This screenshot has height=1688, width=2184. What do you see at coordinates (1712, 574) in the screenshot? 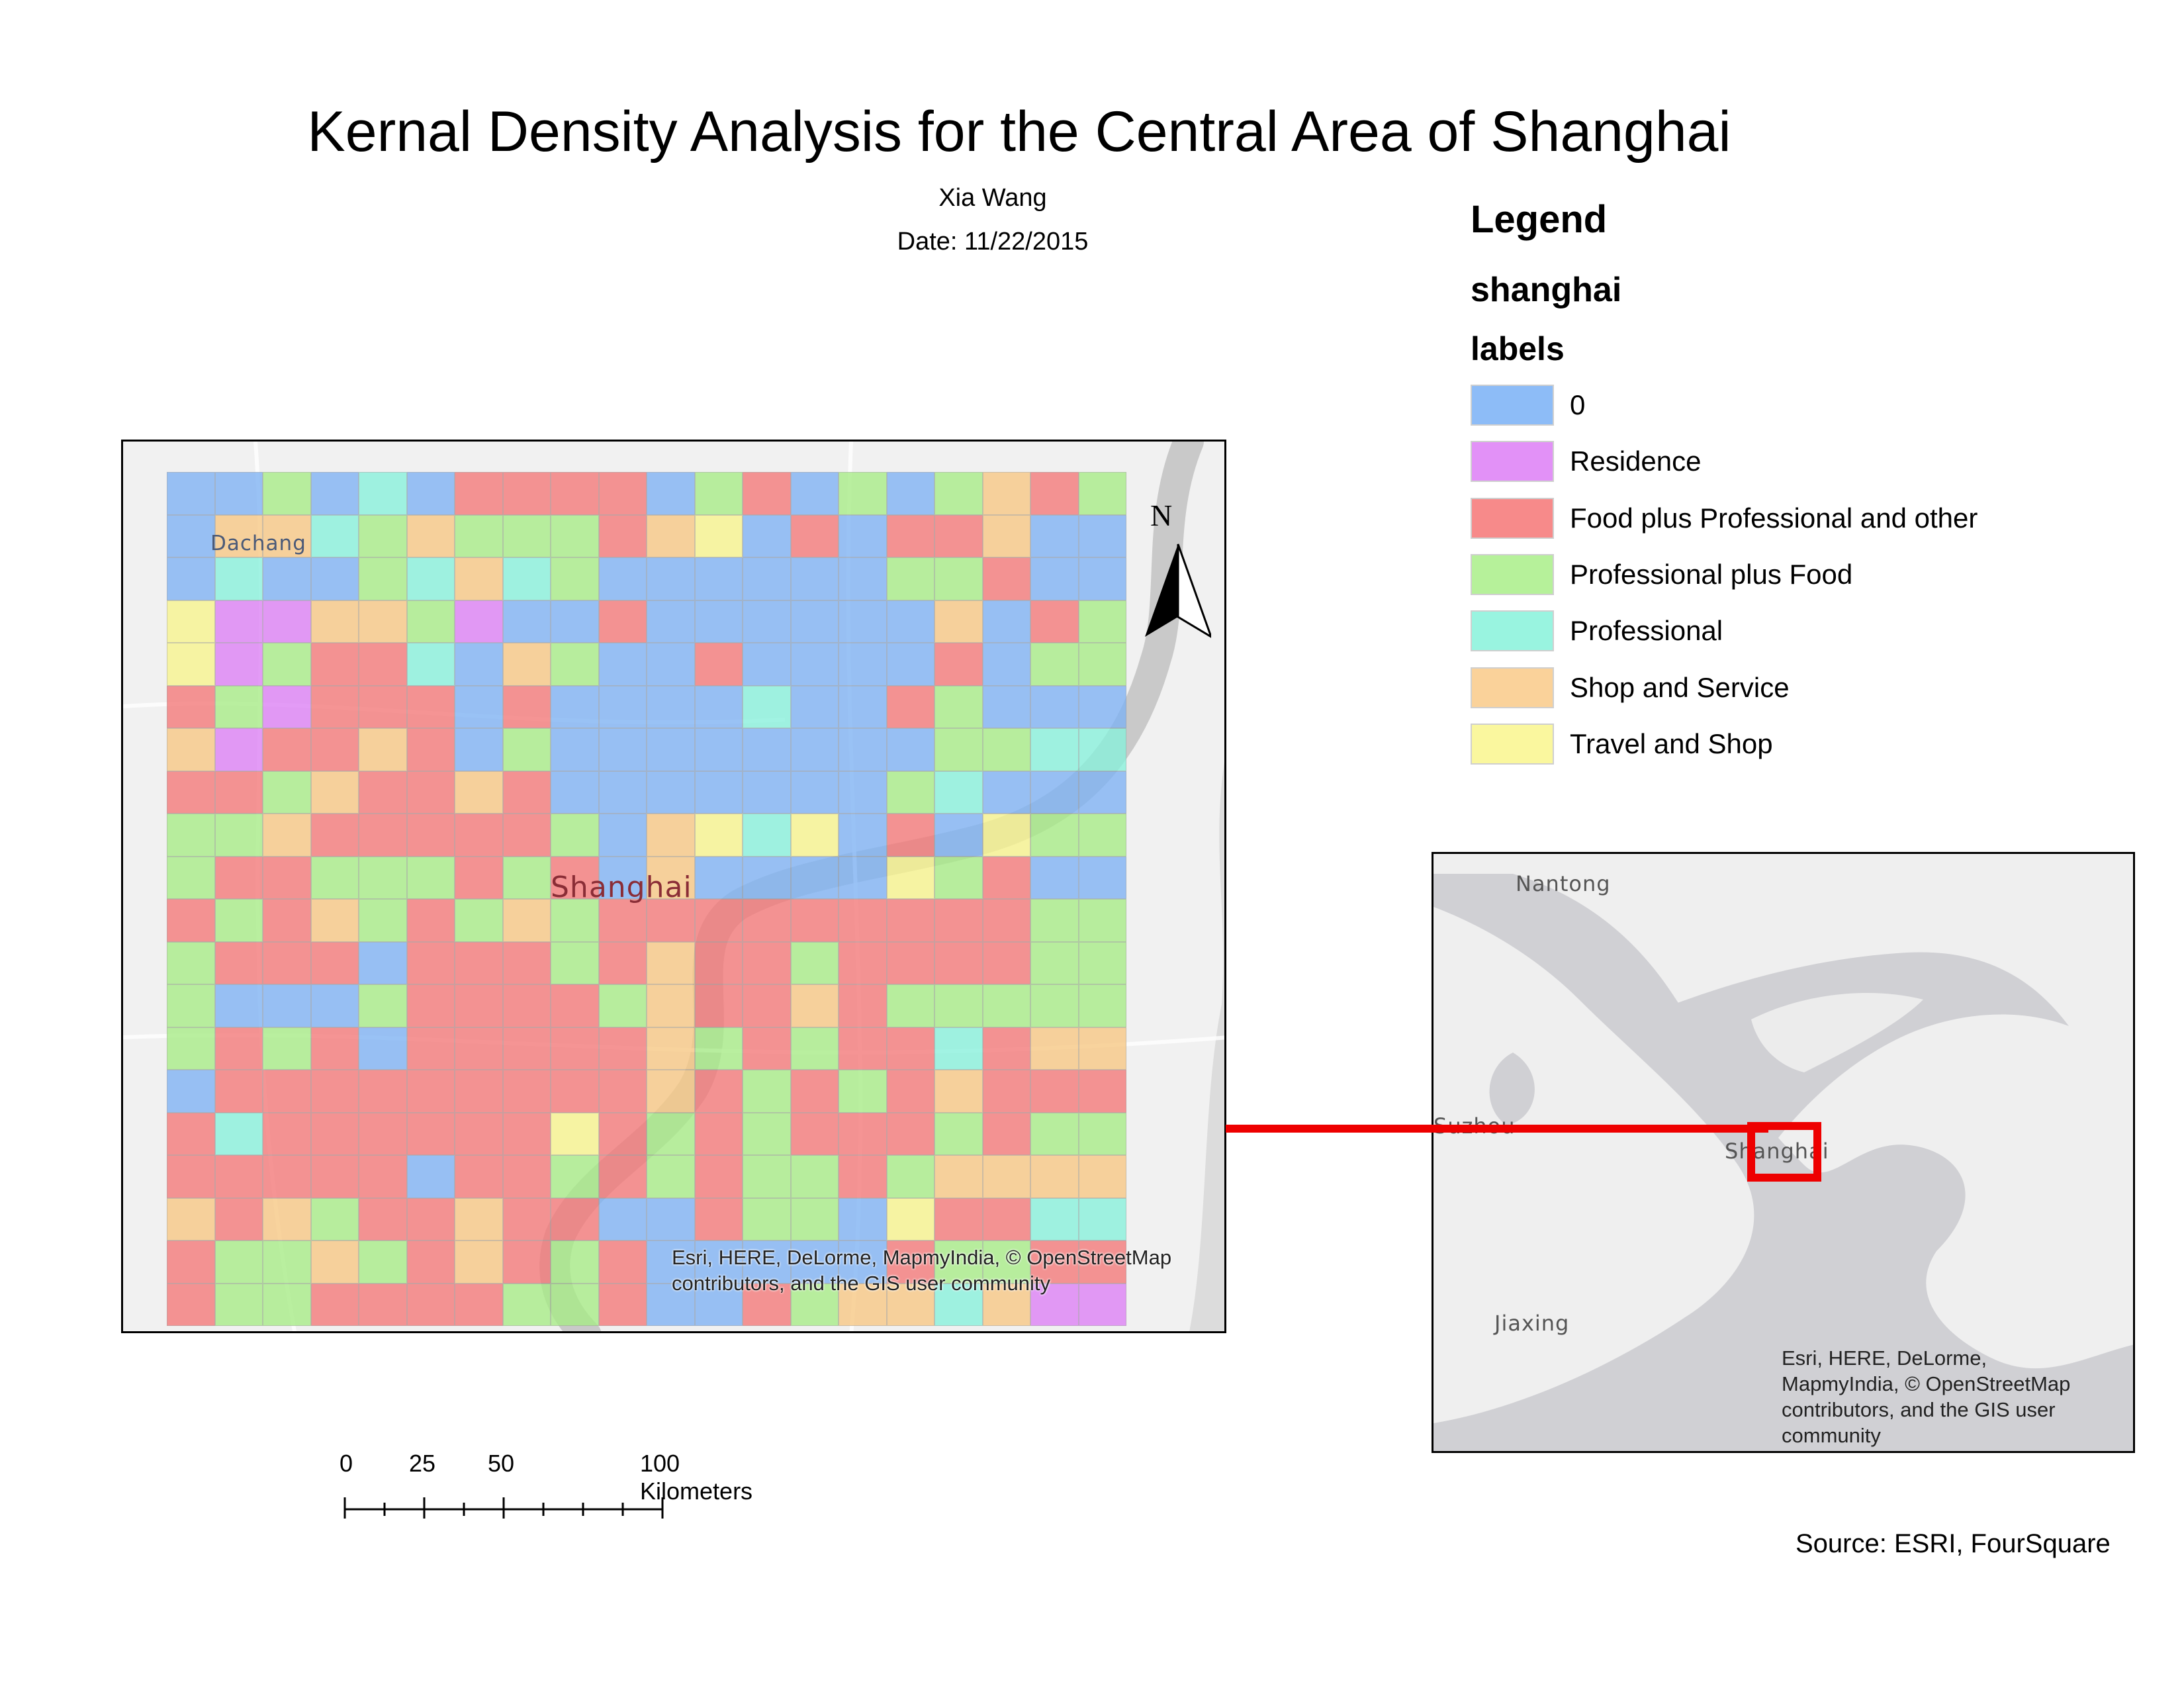
I see `legend-label: Professional plus Food` at bounding box center [1712, 574].